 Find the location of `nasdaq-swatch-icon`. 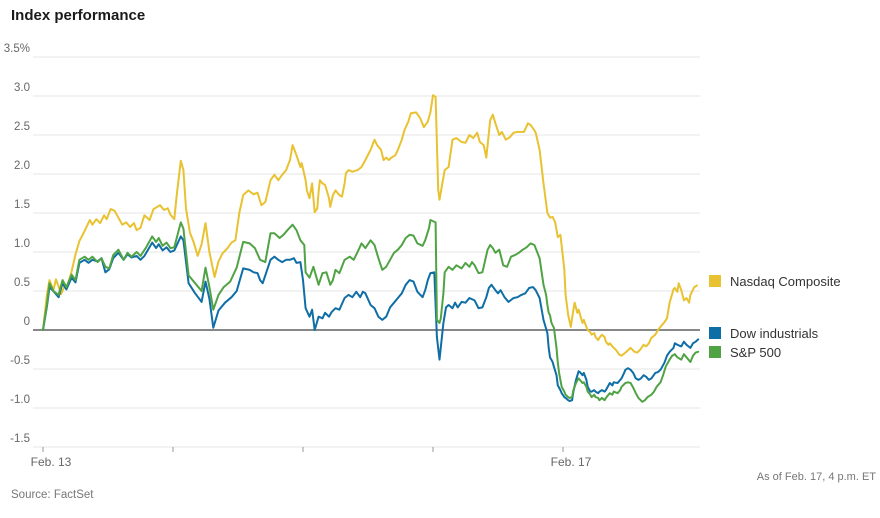

nasdaq-swatch-icon is located at coordinates (715, 281).